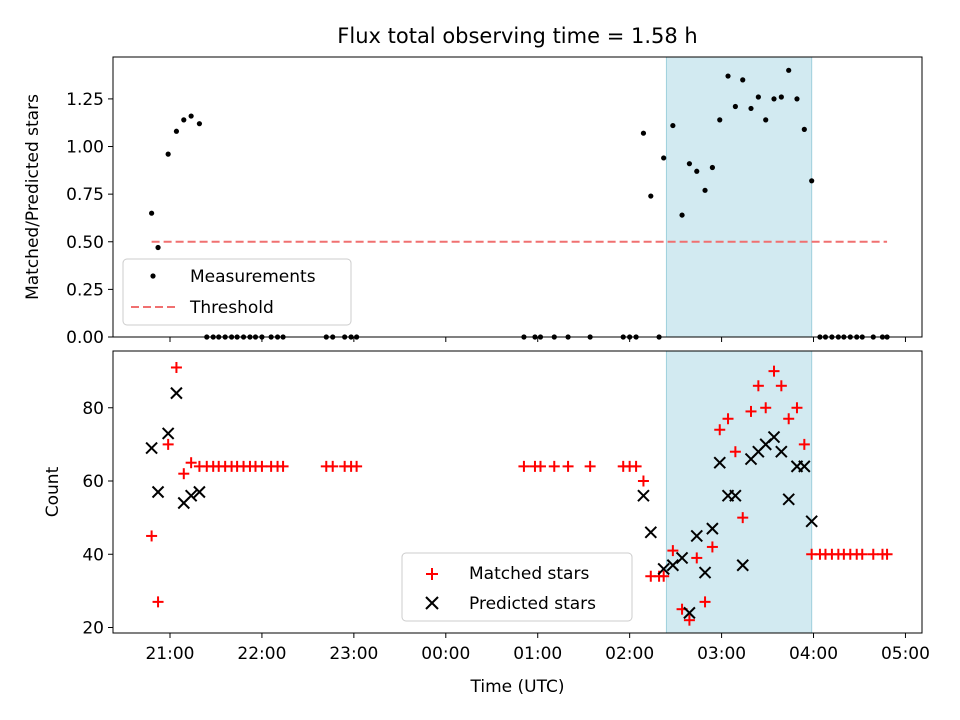 This screenshot has width=960, height=720. Describe the element at coordinates (33, 197) in the screenshot. I see `top-y-axis-label: Matched/Predicted stars` at that location.